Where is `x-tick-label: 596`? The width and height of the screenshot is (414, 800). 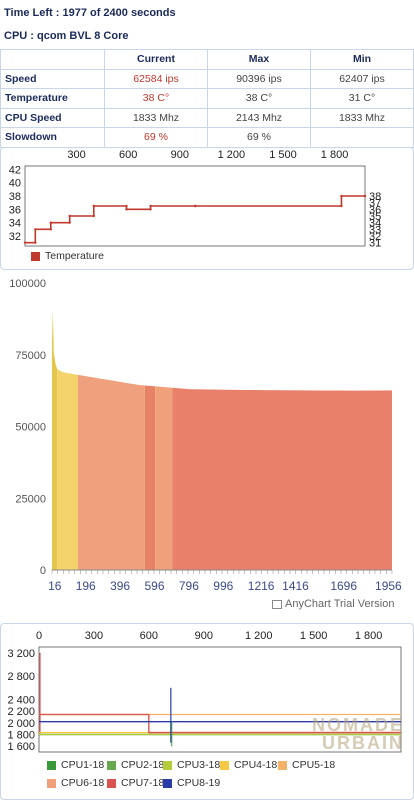
x-tick-label: 596 is located at coordinates (154, 586).